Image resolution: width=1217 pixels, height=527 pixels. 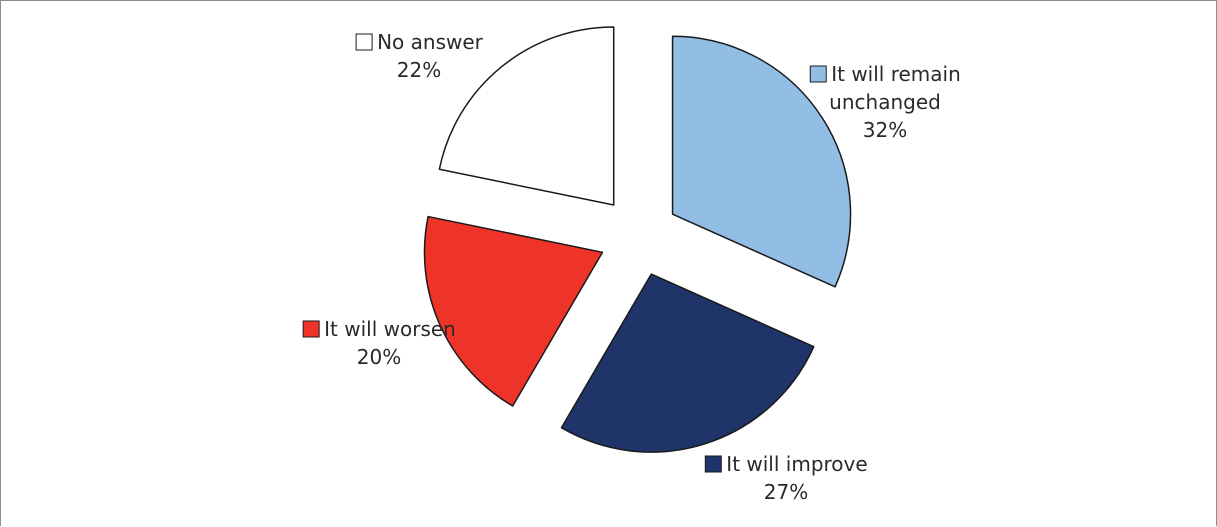 I want to click on slice-percent-label: 22%, so click(x=419, y=70).